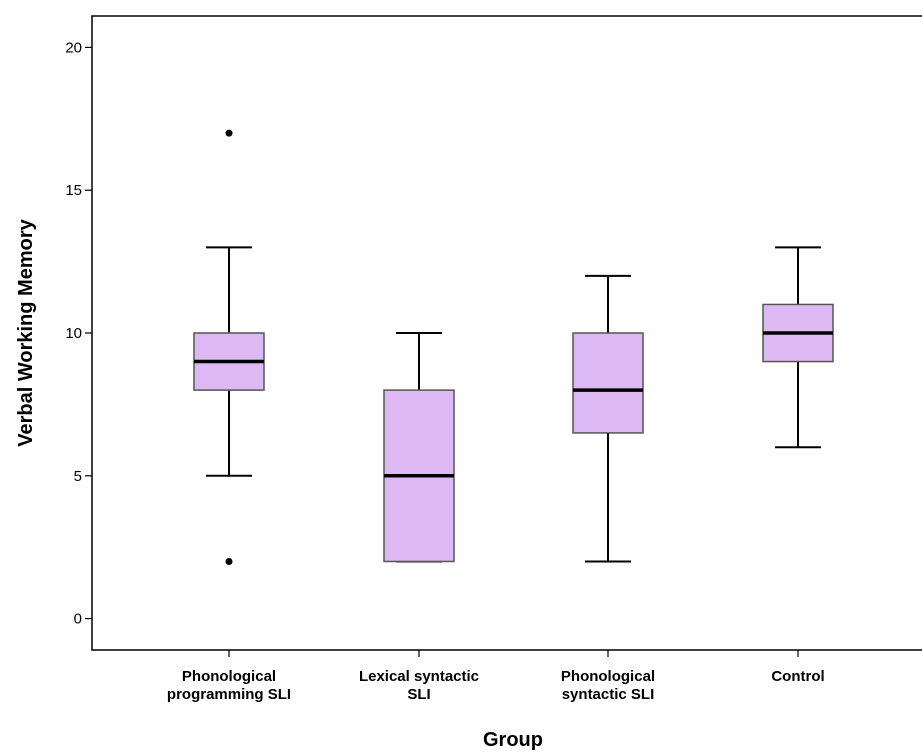  Describe the element at coordinates (419, 676) in the screenshot. I see `x-tick-label: Lexical syntactic` at that location.